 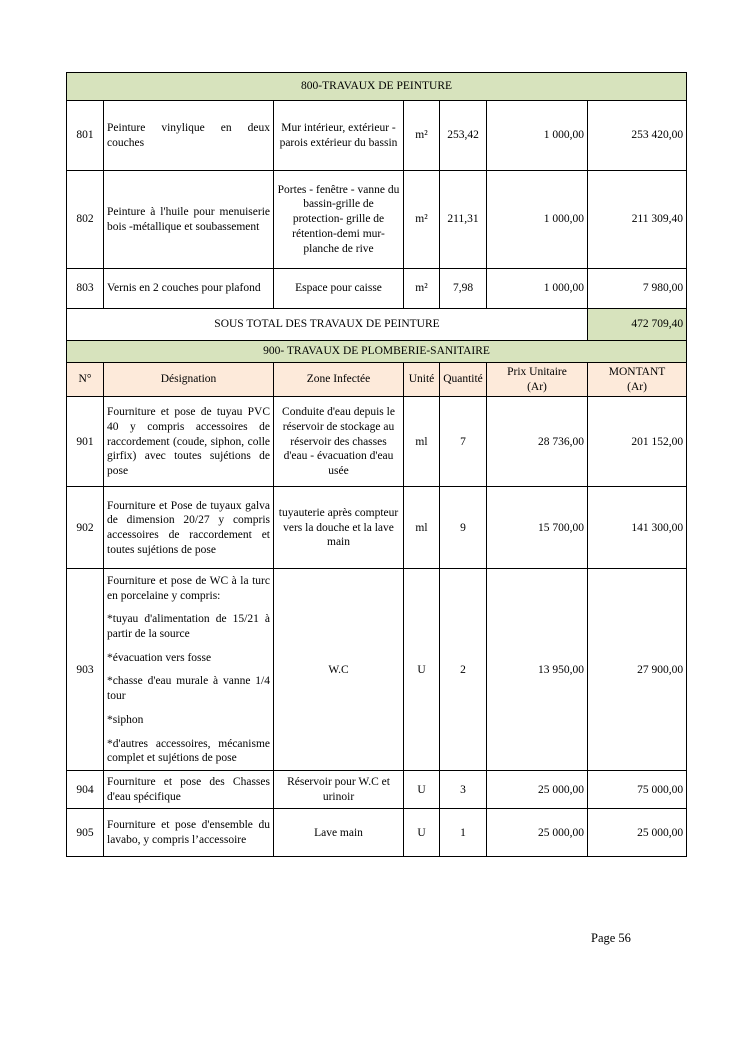 I want to click on row-803-quantite: 7,98, so click(x=463, y=288).